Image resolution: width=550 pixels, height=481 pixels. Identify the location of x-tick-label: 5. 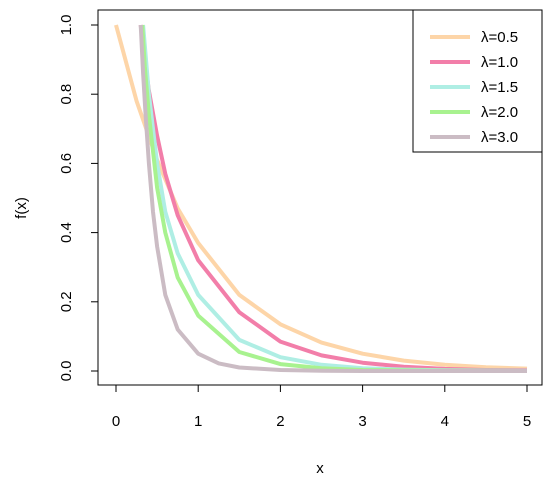
(527, 421).